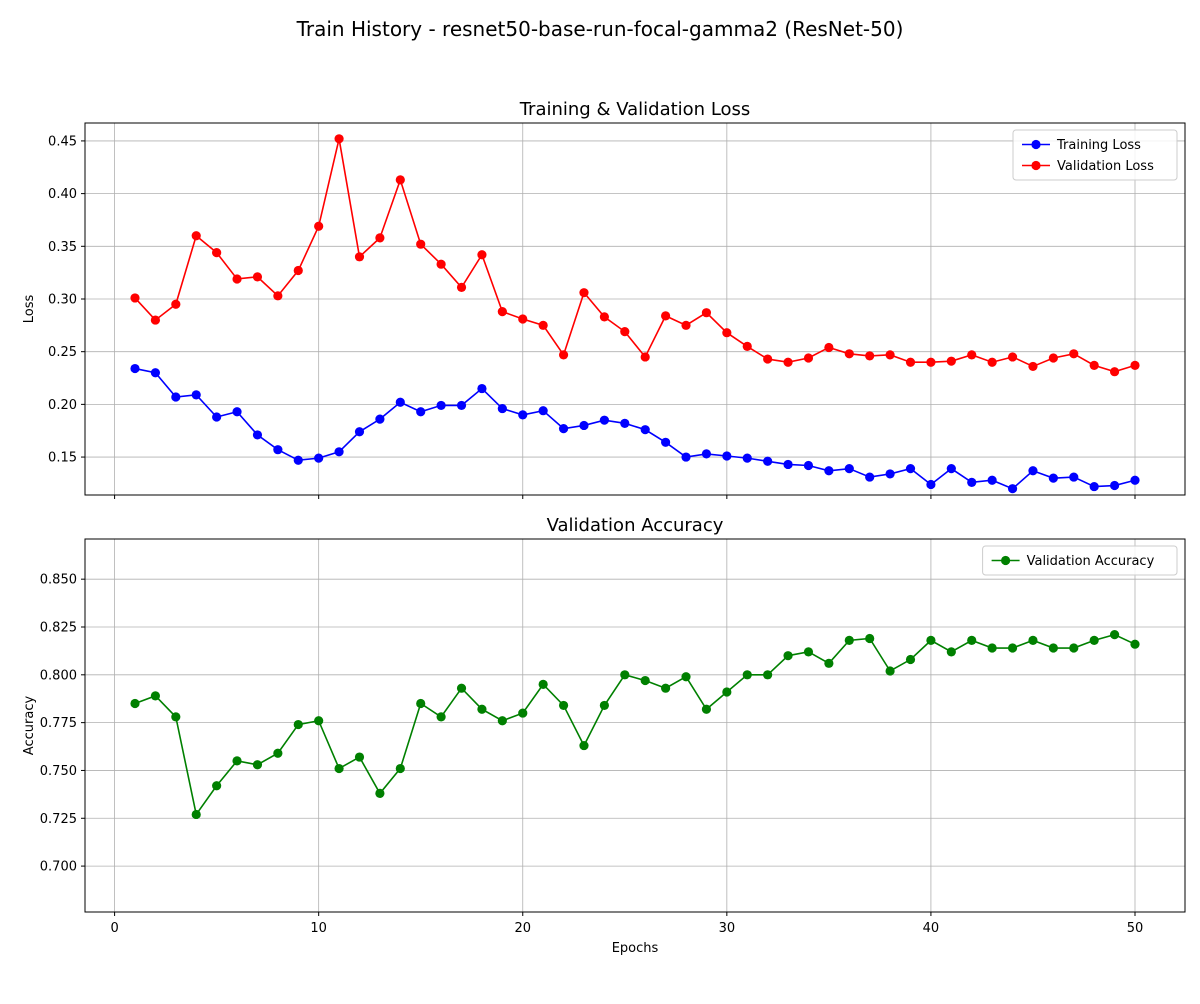 The height and width of the screenshot is (1004, 1200). What do you see at coordinates (62, 299) in the screenshot?
I see `loss-ytick-label: 0.30` at bounding box center [62, 299].